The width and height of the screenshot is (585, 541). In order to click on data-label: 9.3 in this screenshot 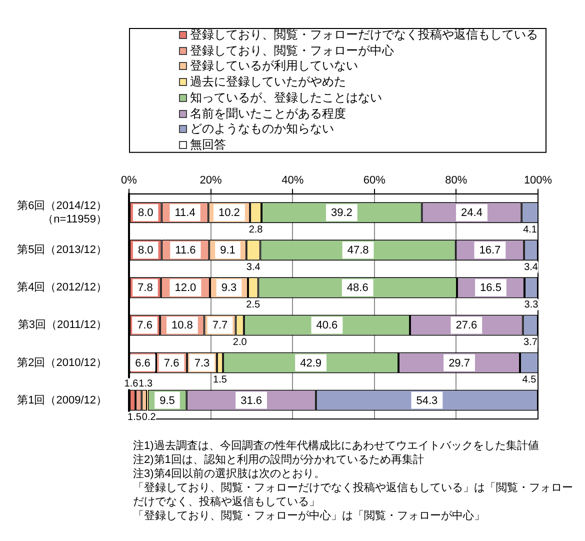, I will do `click(229, 288)`.